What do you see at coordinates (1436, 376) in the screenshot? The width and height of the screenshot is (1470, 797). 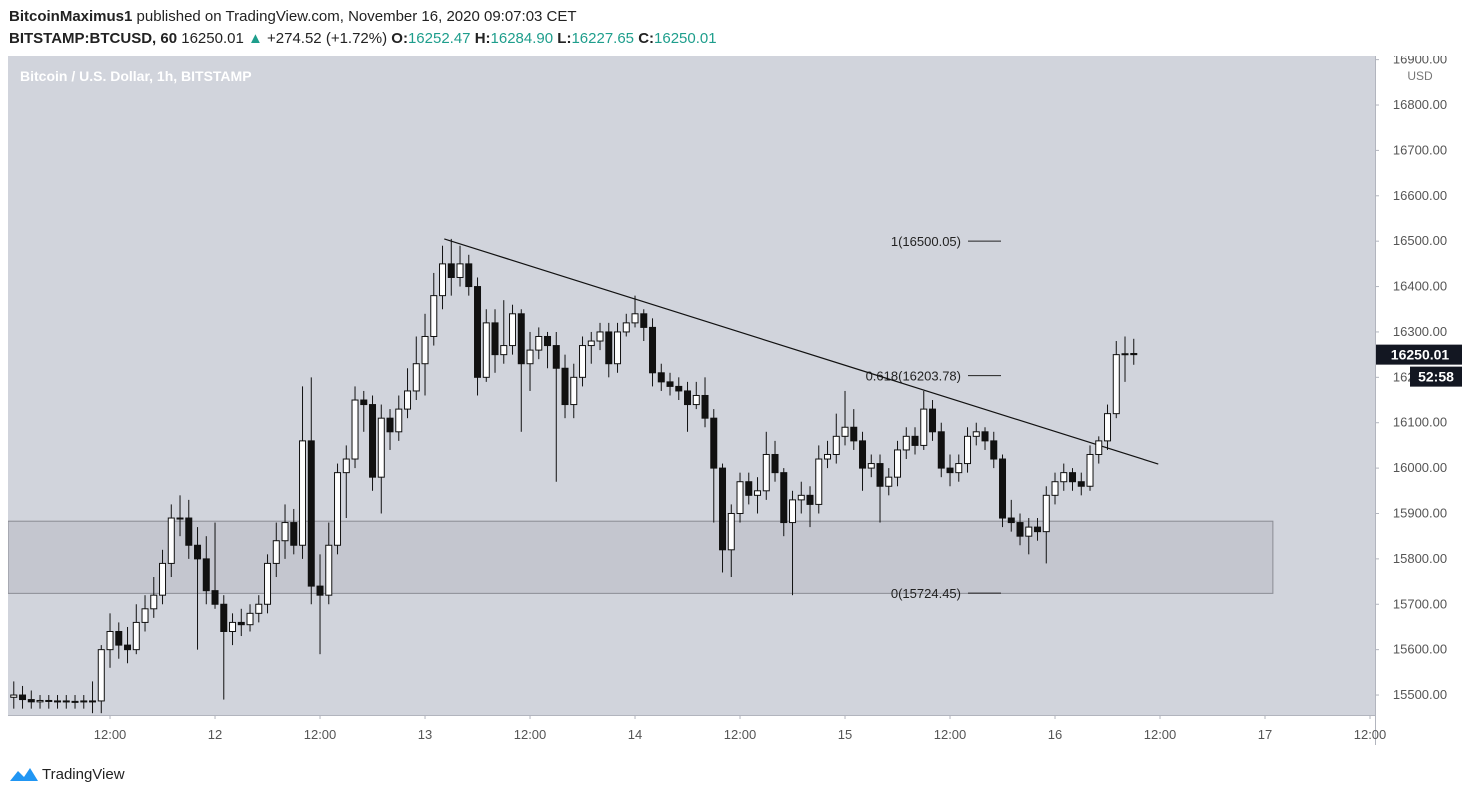 I see `countdown-tag` at bounding box center [1436, 376].